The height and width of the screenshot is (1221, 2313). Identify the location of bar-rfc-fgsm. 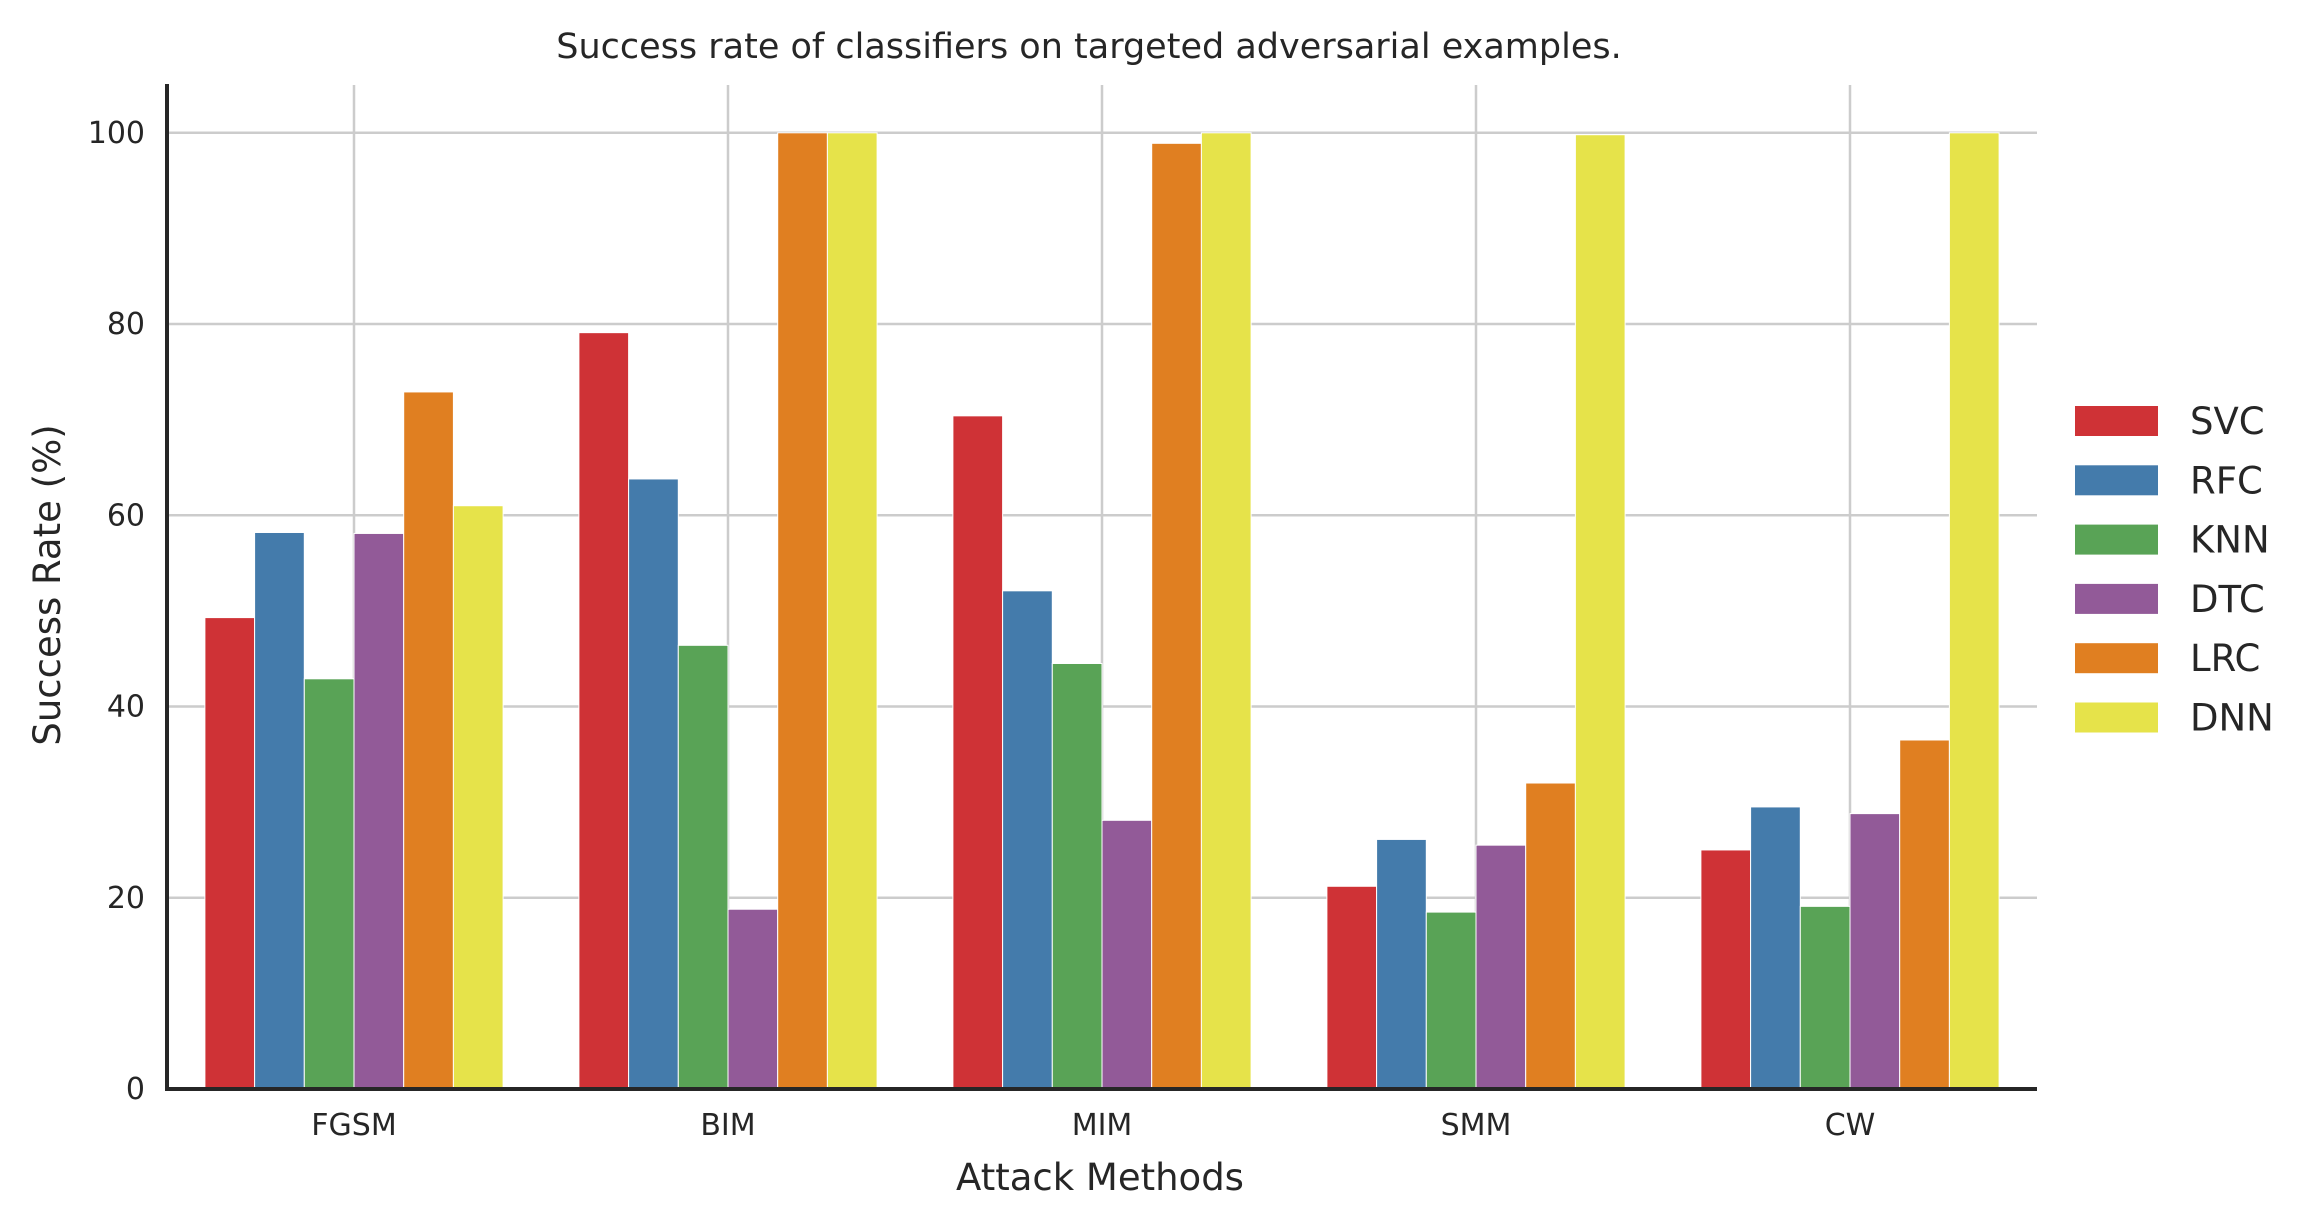
(279, 810).